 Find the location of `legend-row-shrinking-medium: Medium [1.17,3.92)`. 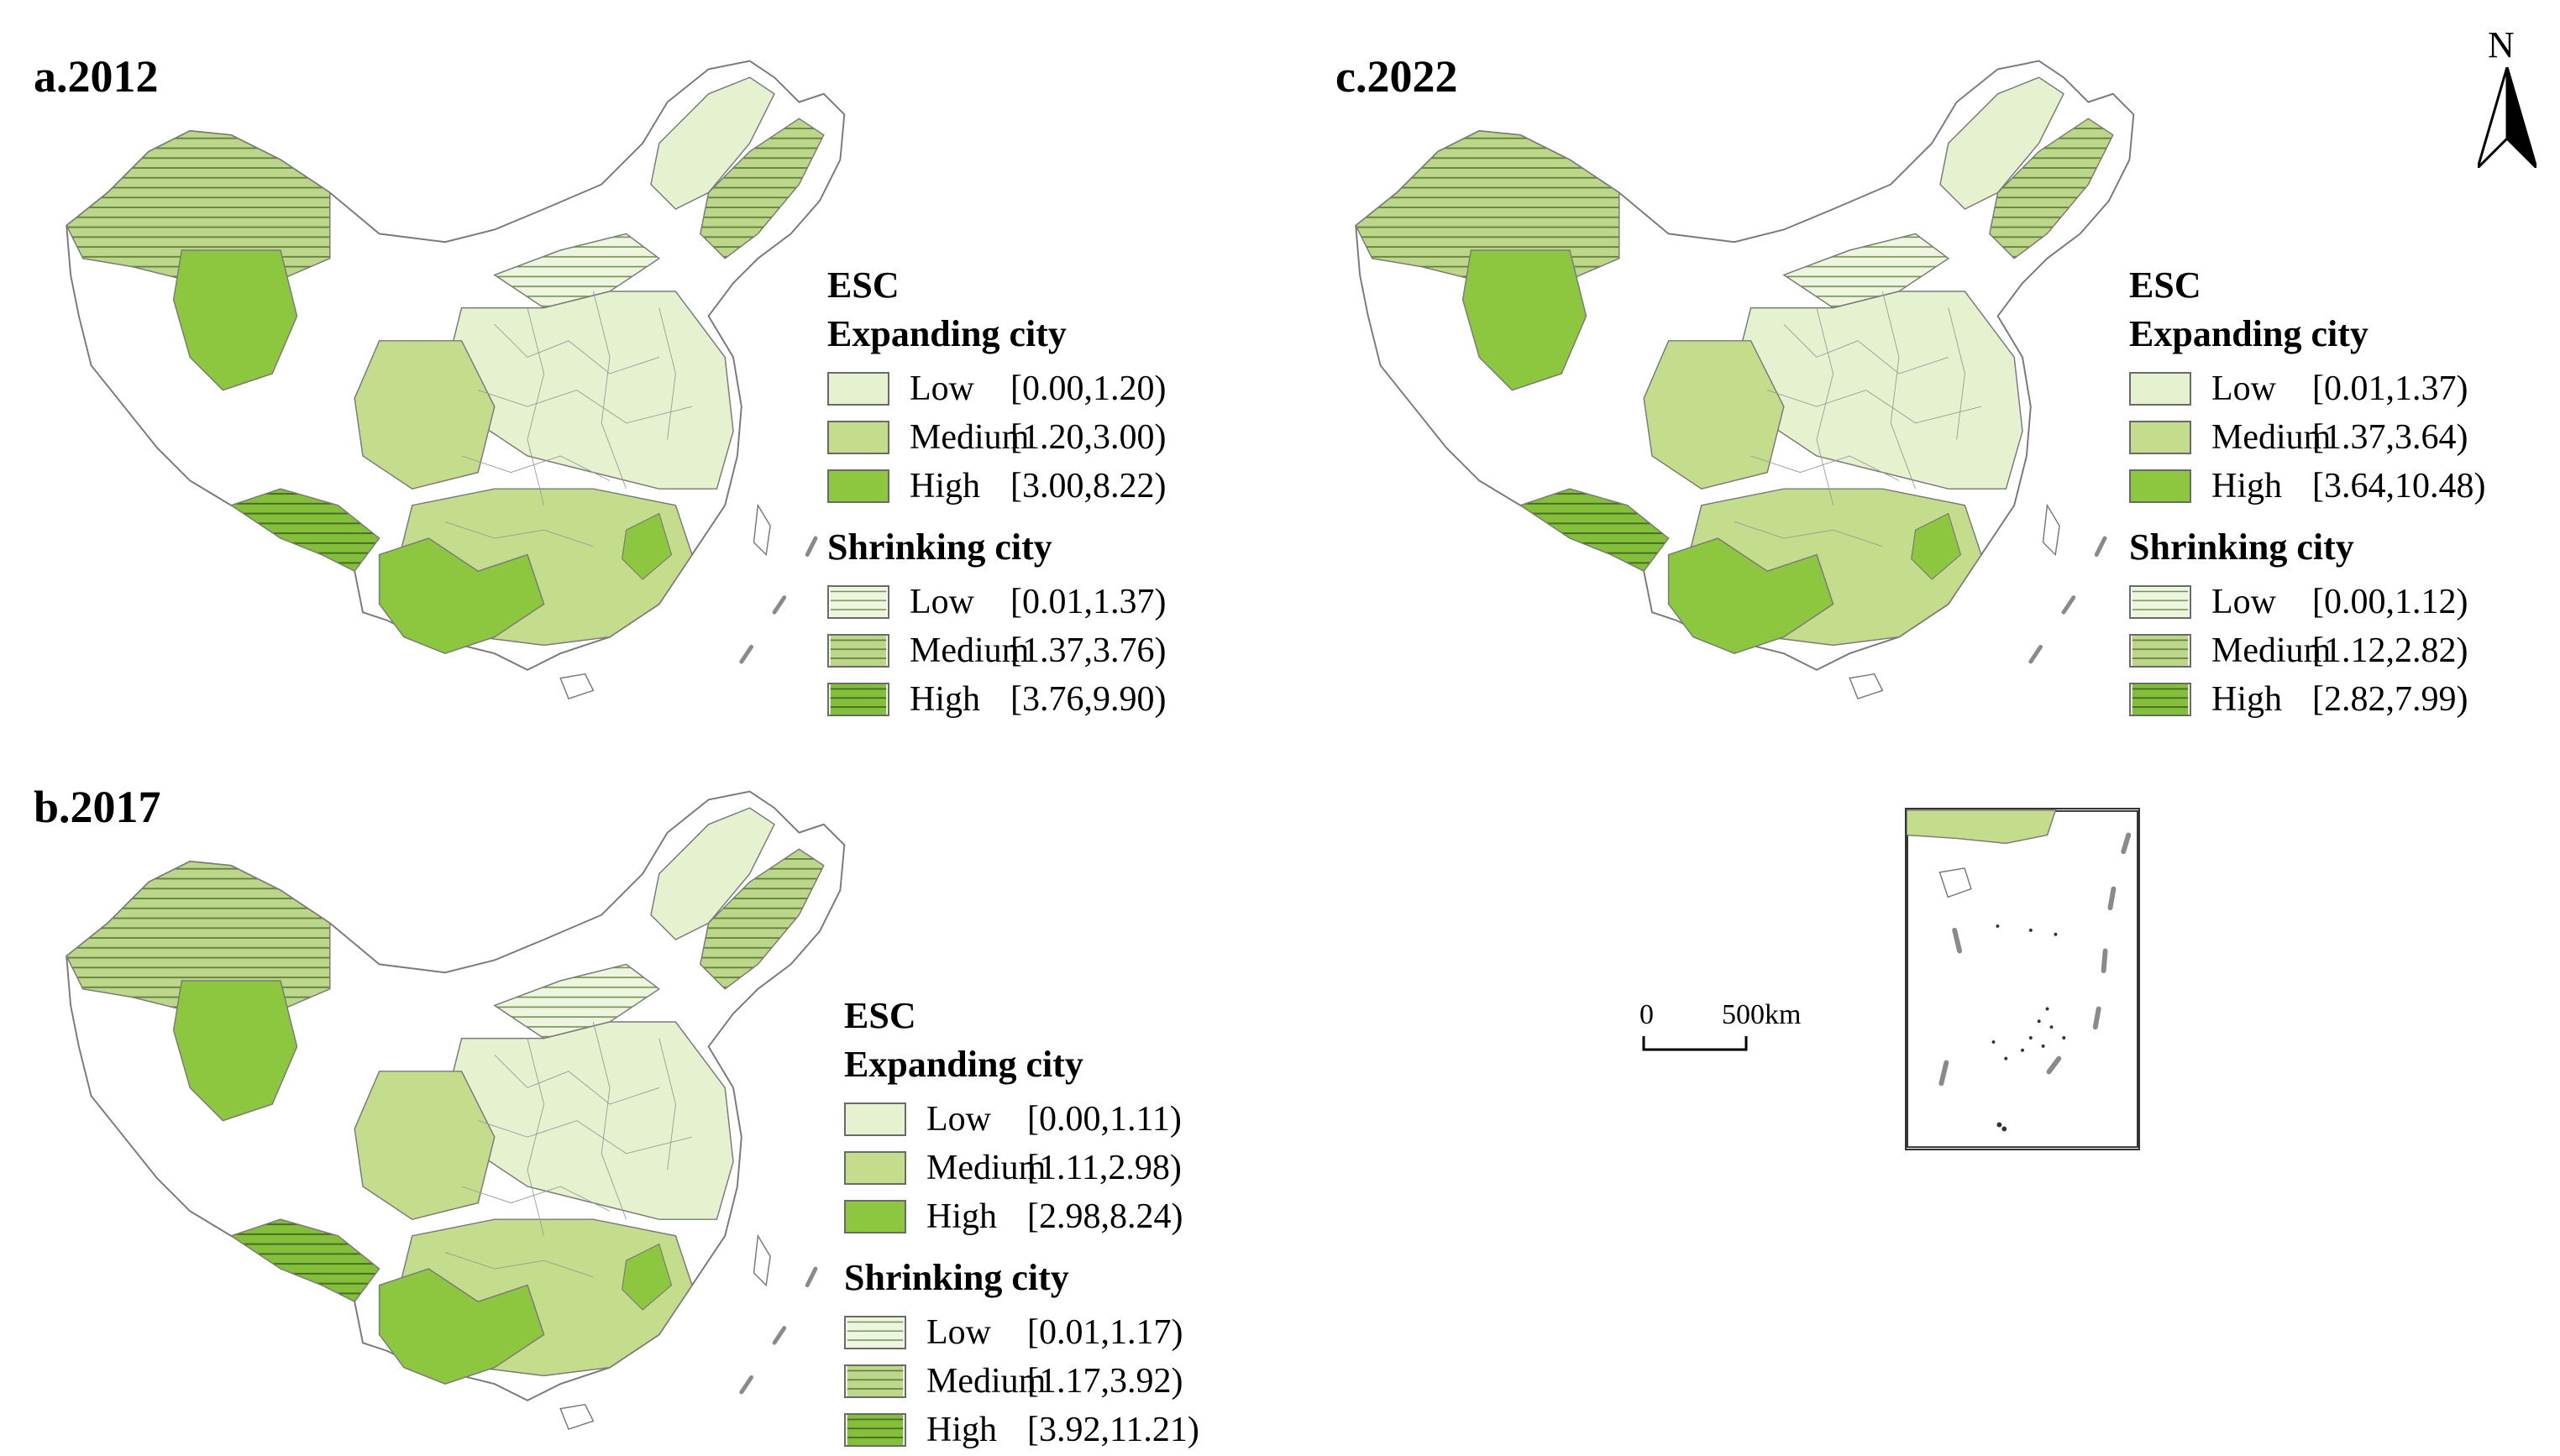

legend-row-shrinking-medium: Medium [1.17,3.92) is located at coordinates (1021, 1381).